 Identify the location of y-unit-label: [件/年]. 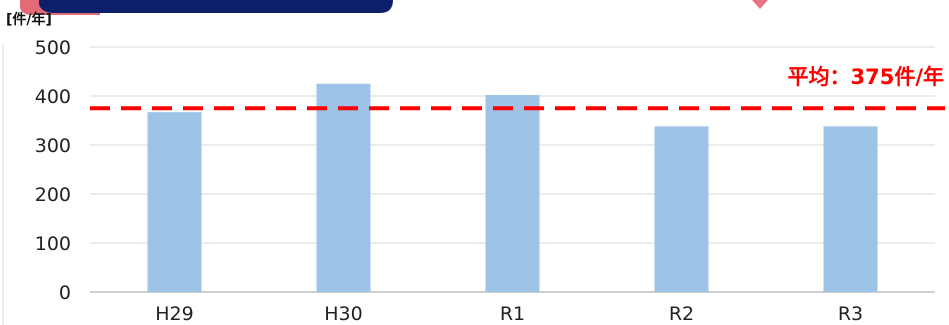
(29, 19).